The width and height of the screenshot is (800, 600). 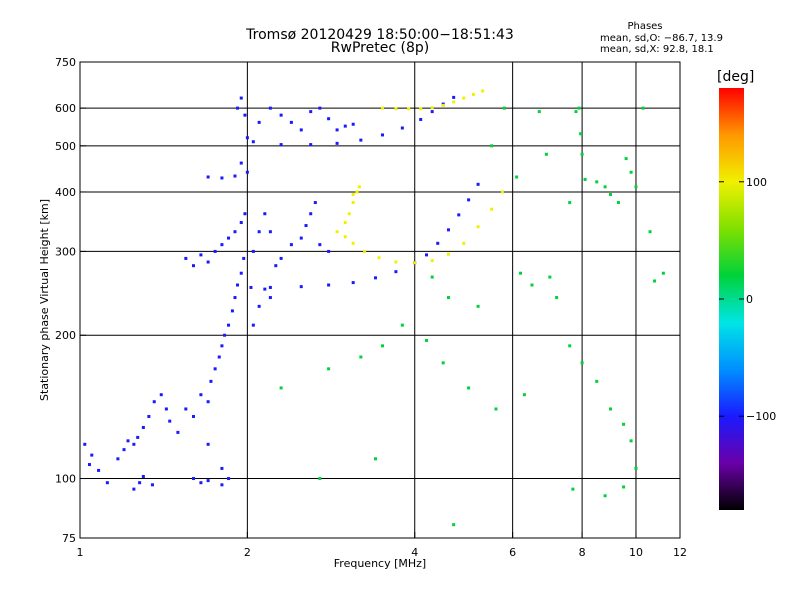 What do you see at coordinates (680, 552) in the screenshot?
I see `x-tick-label: 12` at bounding box center [680, 552].